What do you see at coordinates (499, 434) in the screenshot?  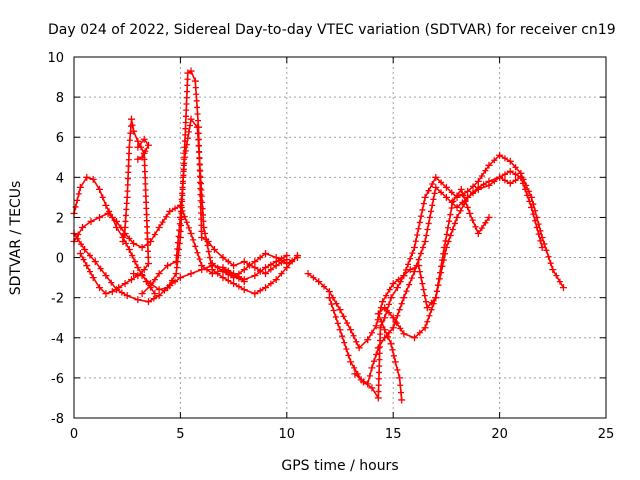 I see `x-tick-label: 20` at bounding box center [499, 434].